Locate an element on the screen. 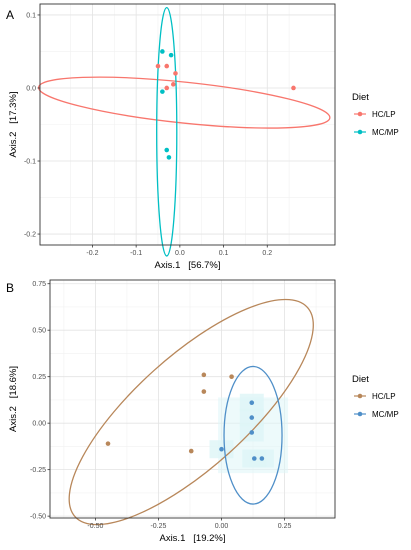  panel-letter-b: B is located at coordinates (10, 288).